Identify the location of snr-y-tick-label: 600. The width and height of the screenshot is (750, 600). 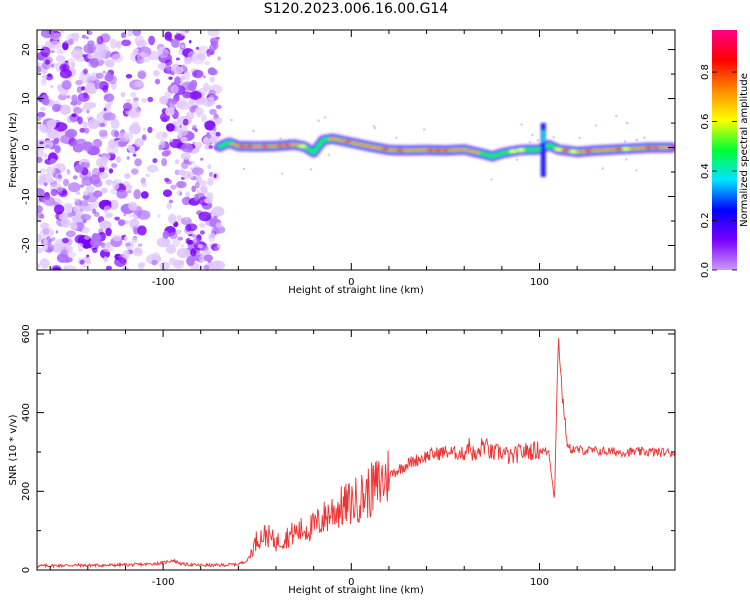
(26, 333).